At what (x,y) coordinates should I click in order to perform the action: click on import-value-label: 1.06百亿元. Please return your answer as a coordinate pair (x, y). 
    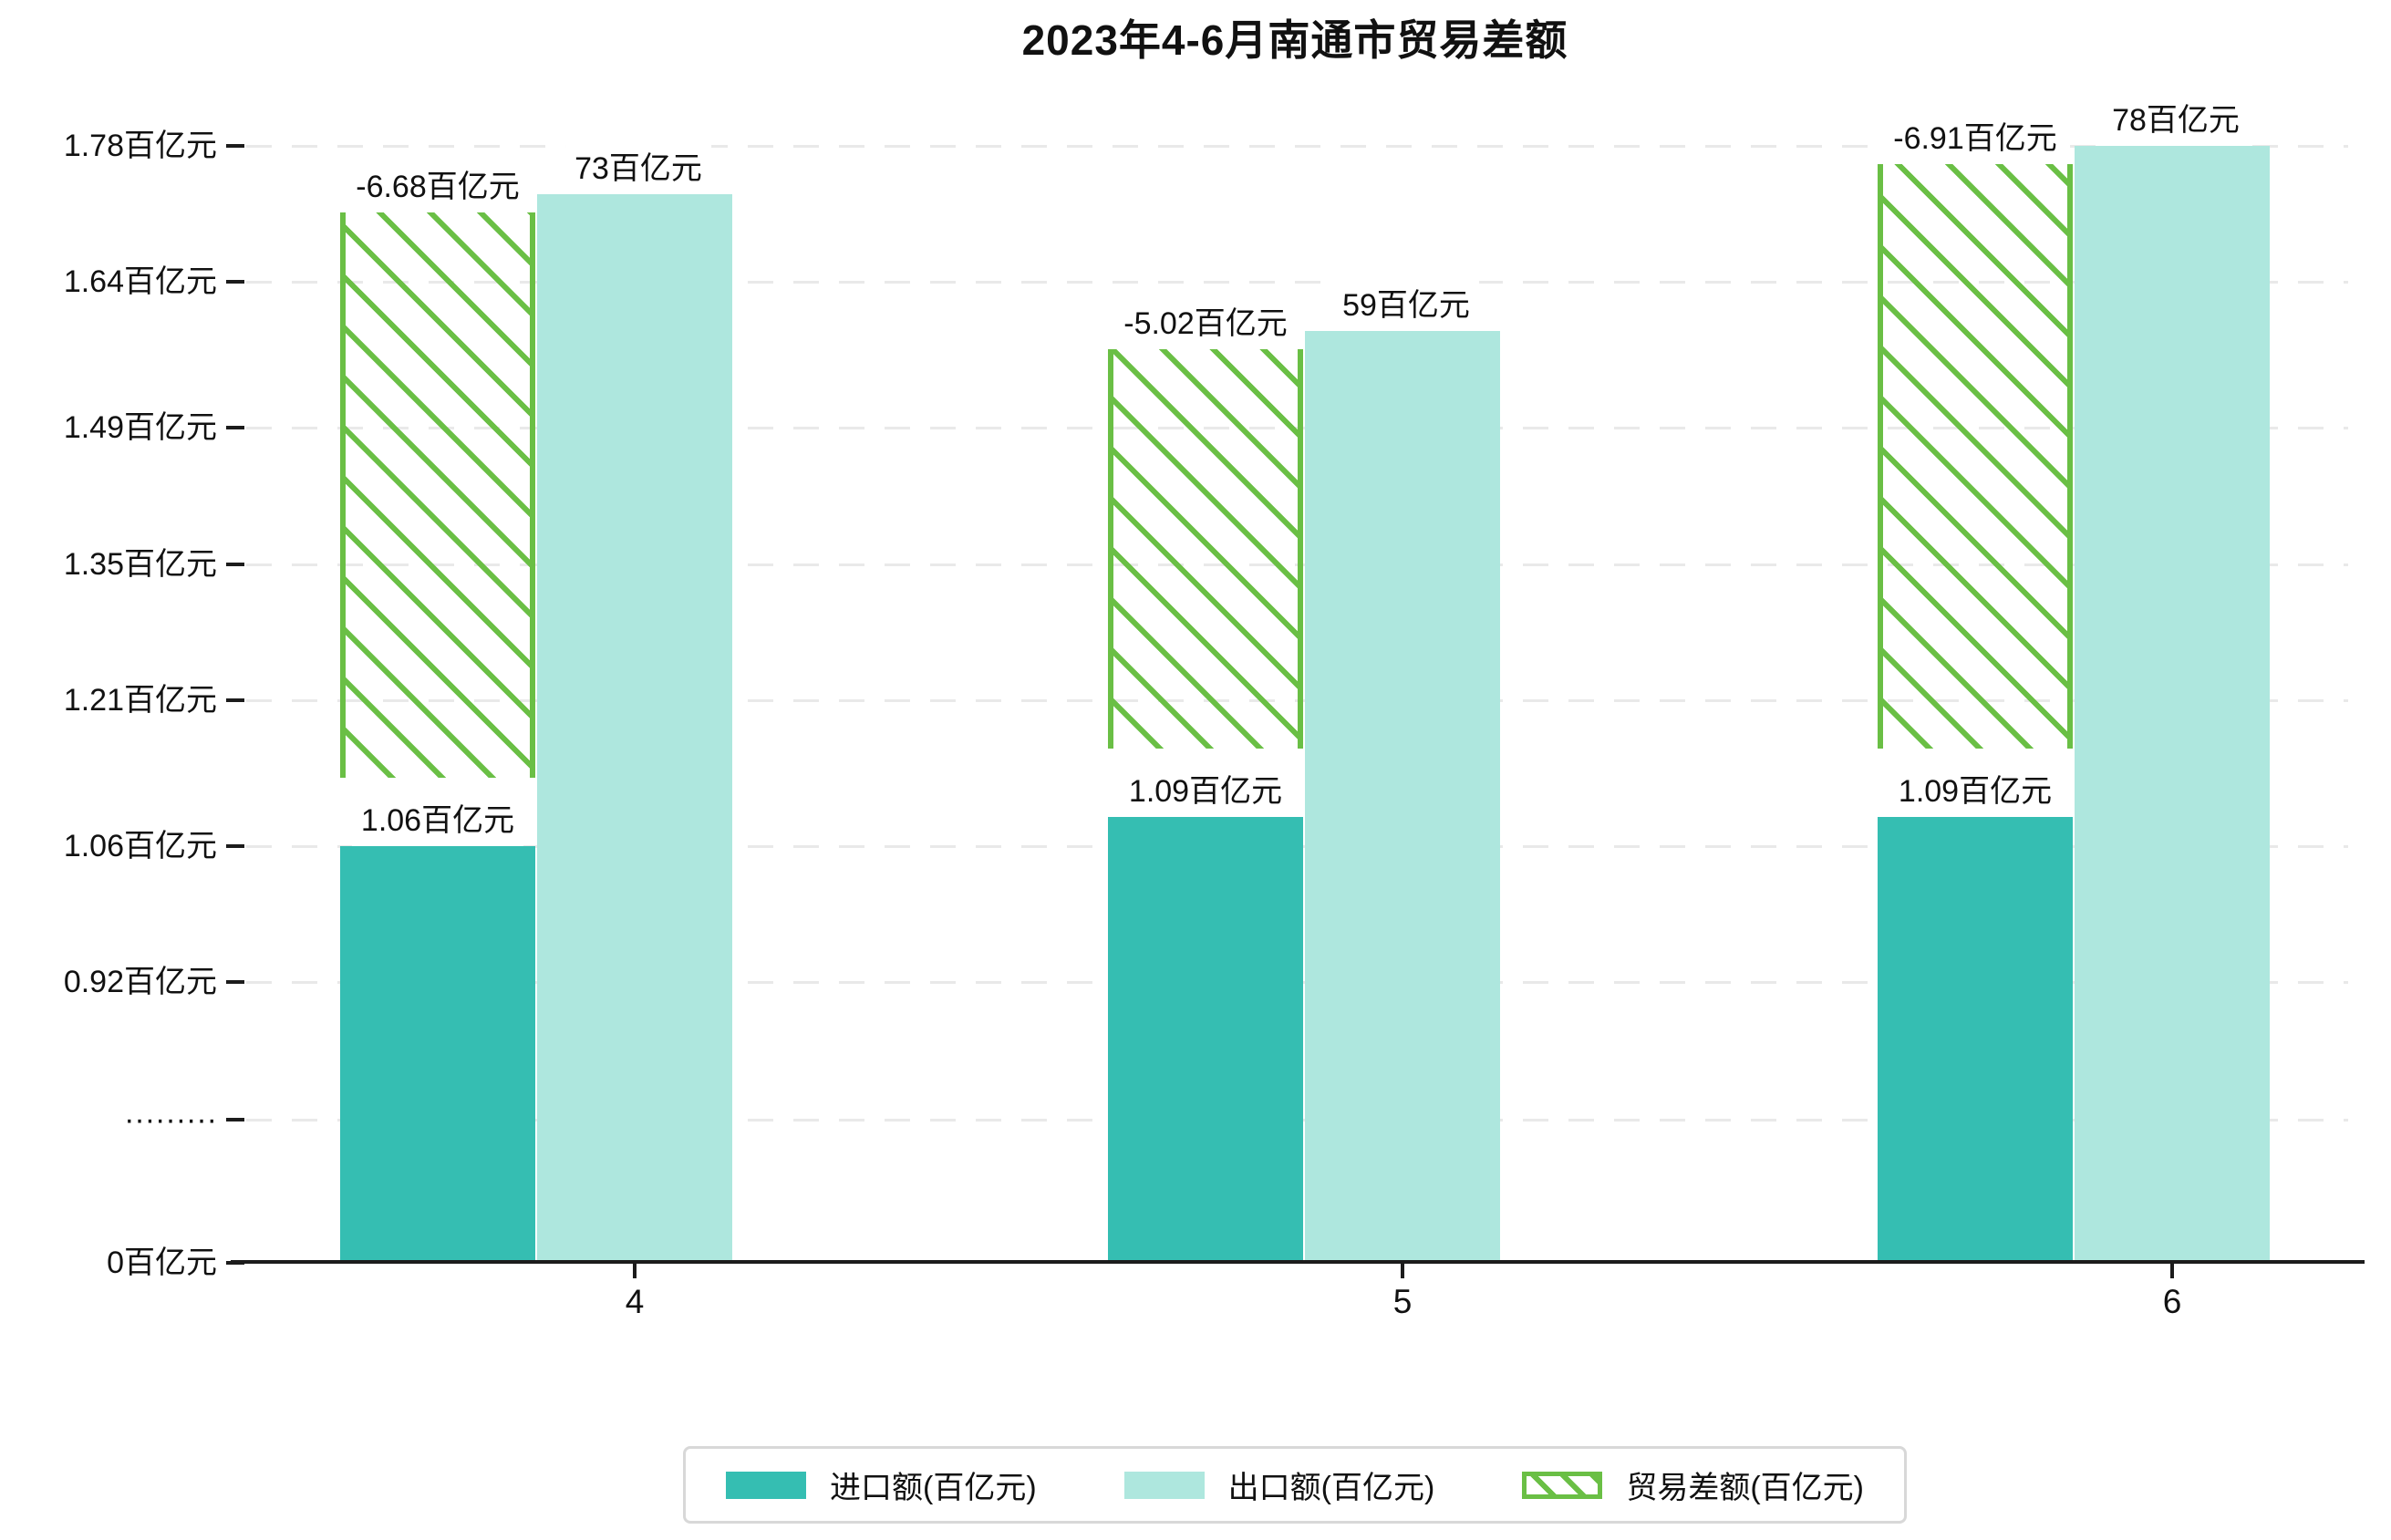
    Looking at the image, I should click on (437, 820).